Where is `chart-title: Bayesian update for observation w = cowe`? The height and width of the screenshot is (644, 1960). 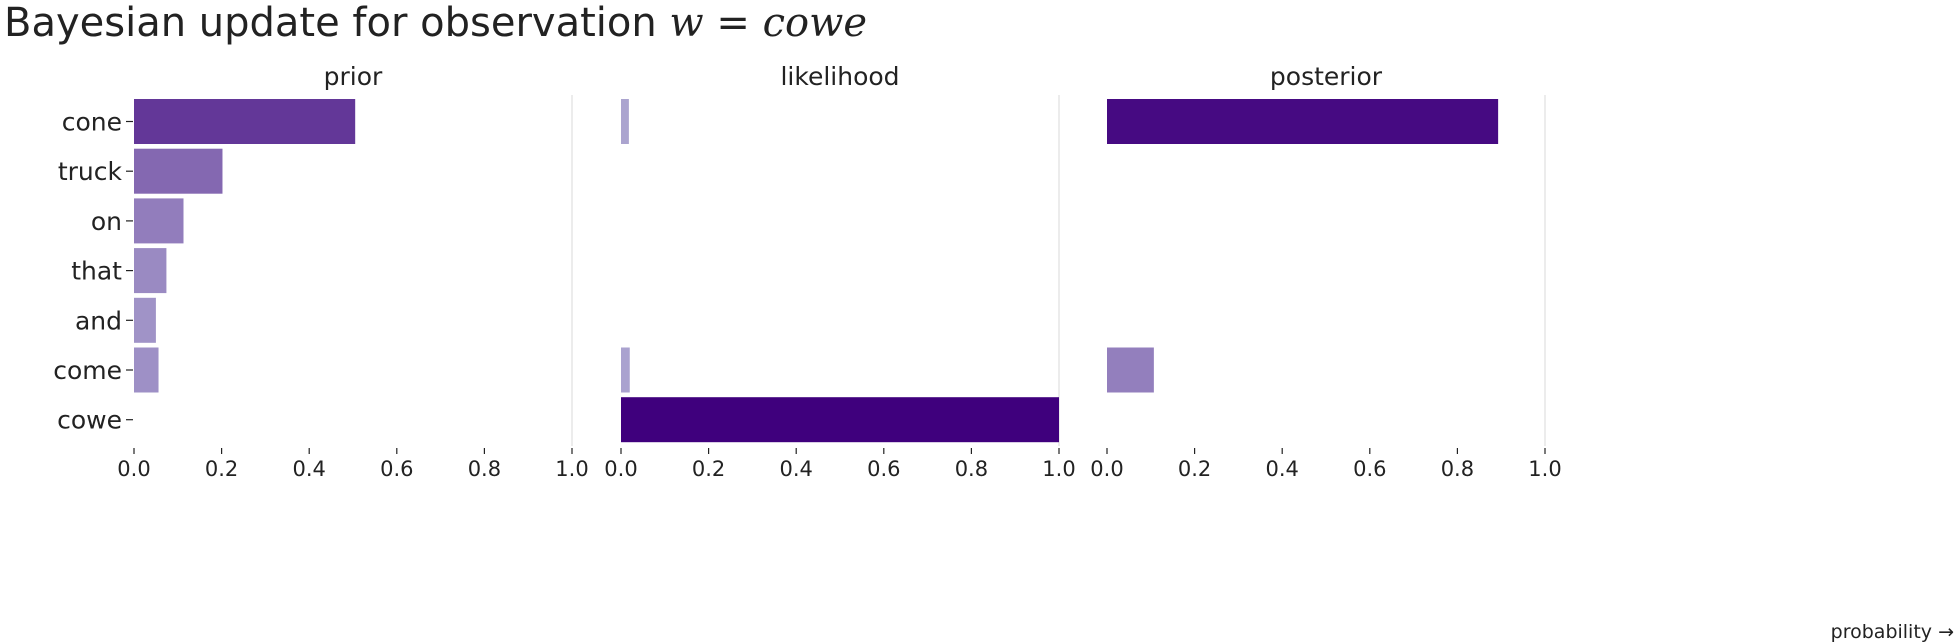
chart-title: Bayesian update for observation w = cowe is located at coordinates (435, 23).